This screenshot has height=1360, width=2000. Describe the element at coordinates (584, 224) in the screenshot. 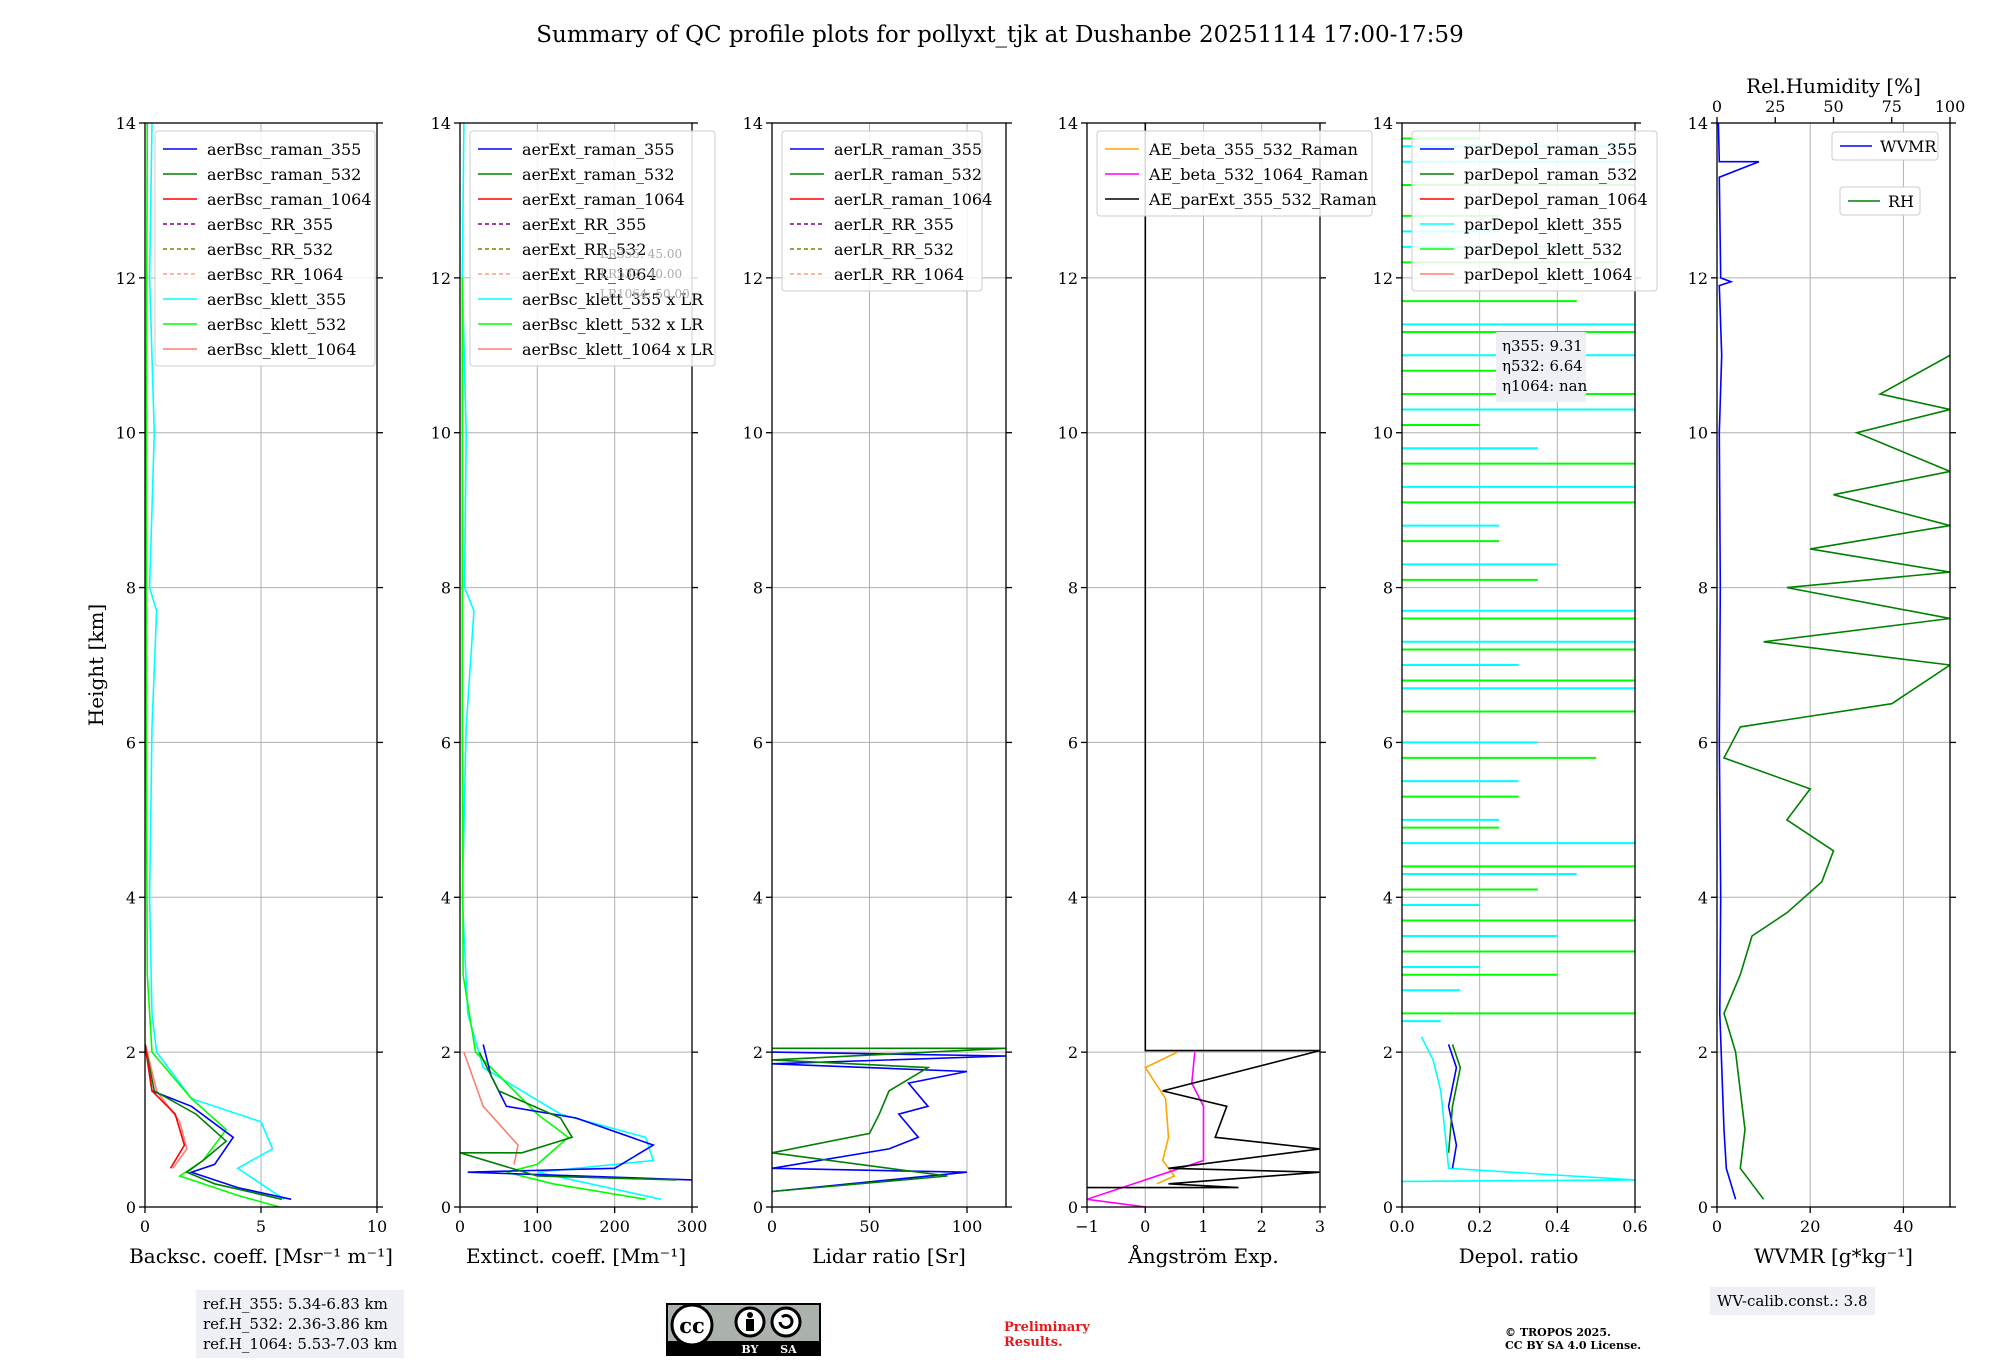

I see `legend-label: aerExt_RR_355` at that location.